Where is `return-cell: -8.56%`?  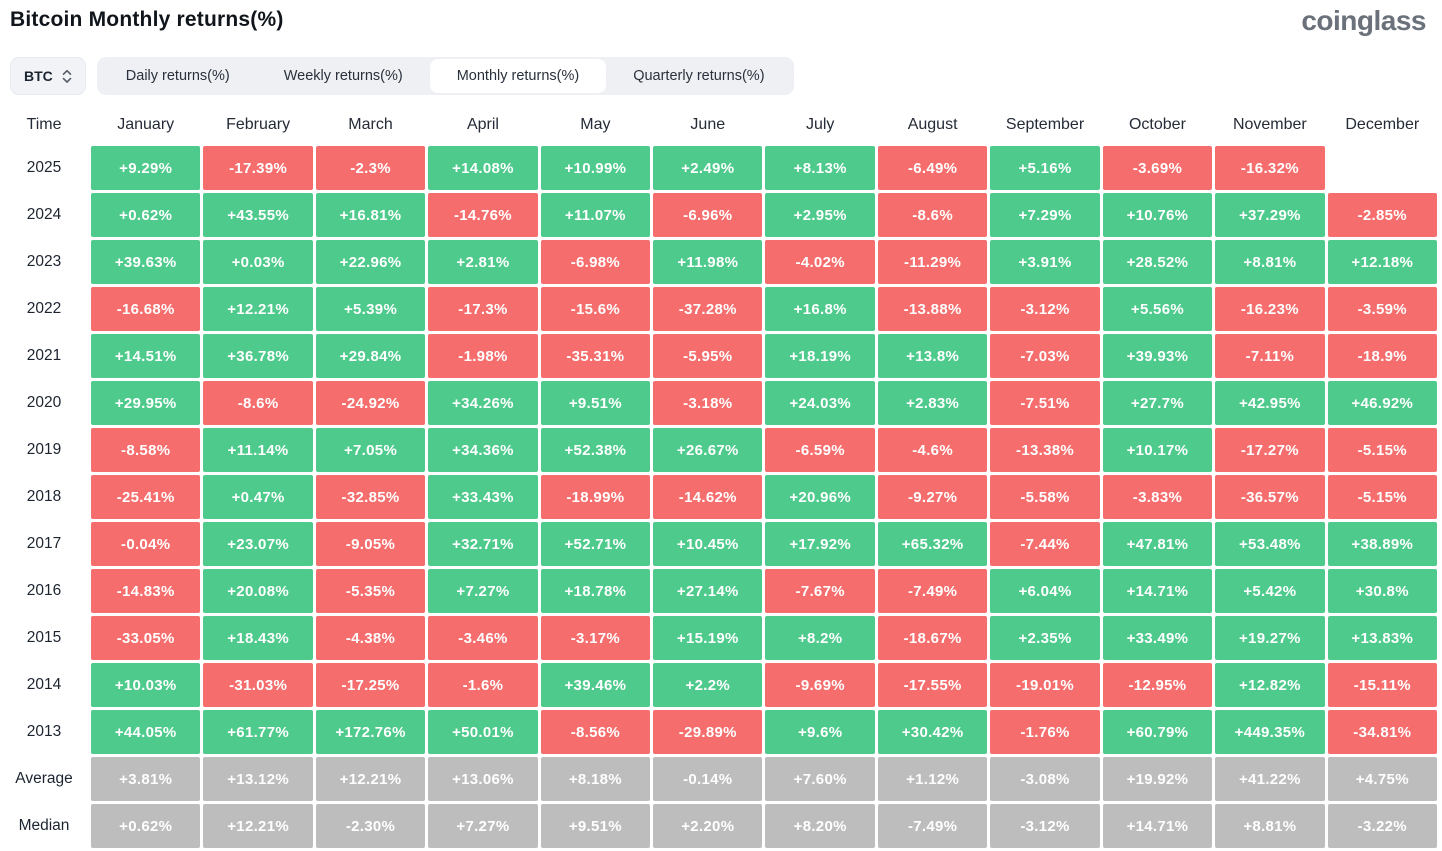
return-cell: -8.56% is located at coordinates (595, 732).